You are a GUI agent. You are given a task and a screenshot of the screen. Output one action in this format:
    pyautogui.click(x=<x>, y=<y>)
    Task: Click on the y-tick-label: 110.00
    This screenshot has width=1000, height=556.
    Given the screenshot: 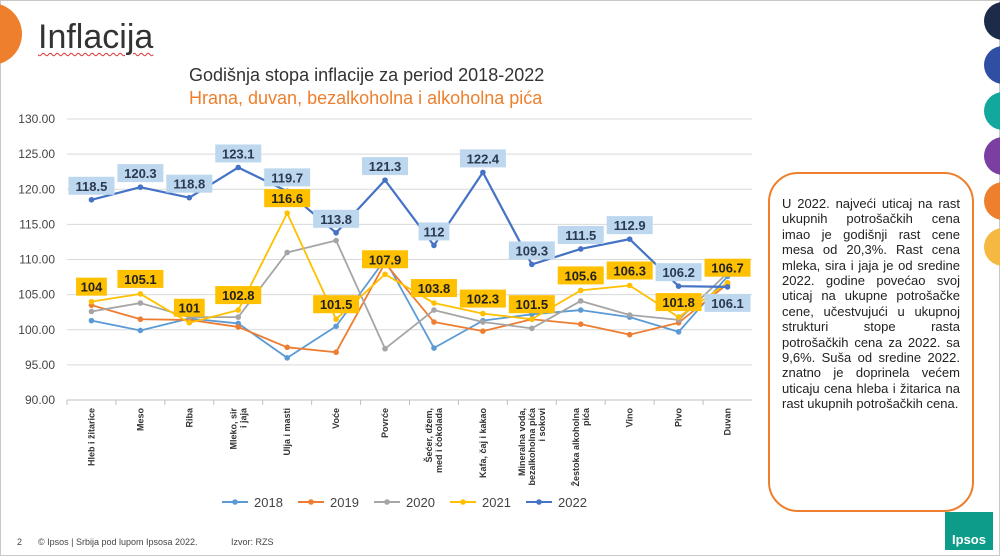 What is the action you would take?
    pyautogui.click(x=37, y=260)
    